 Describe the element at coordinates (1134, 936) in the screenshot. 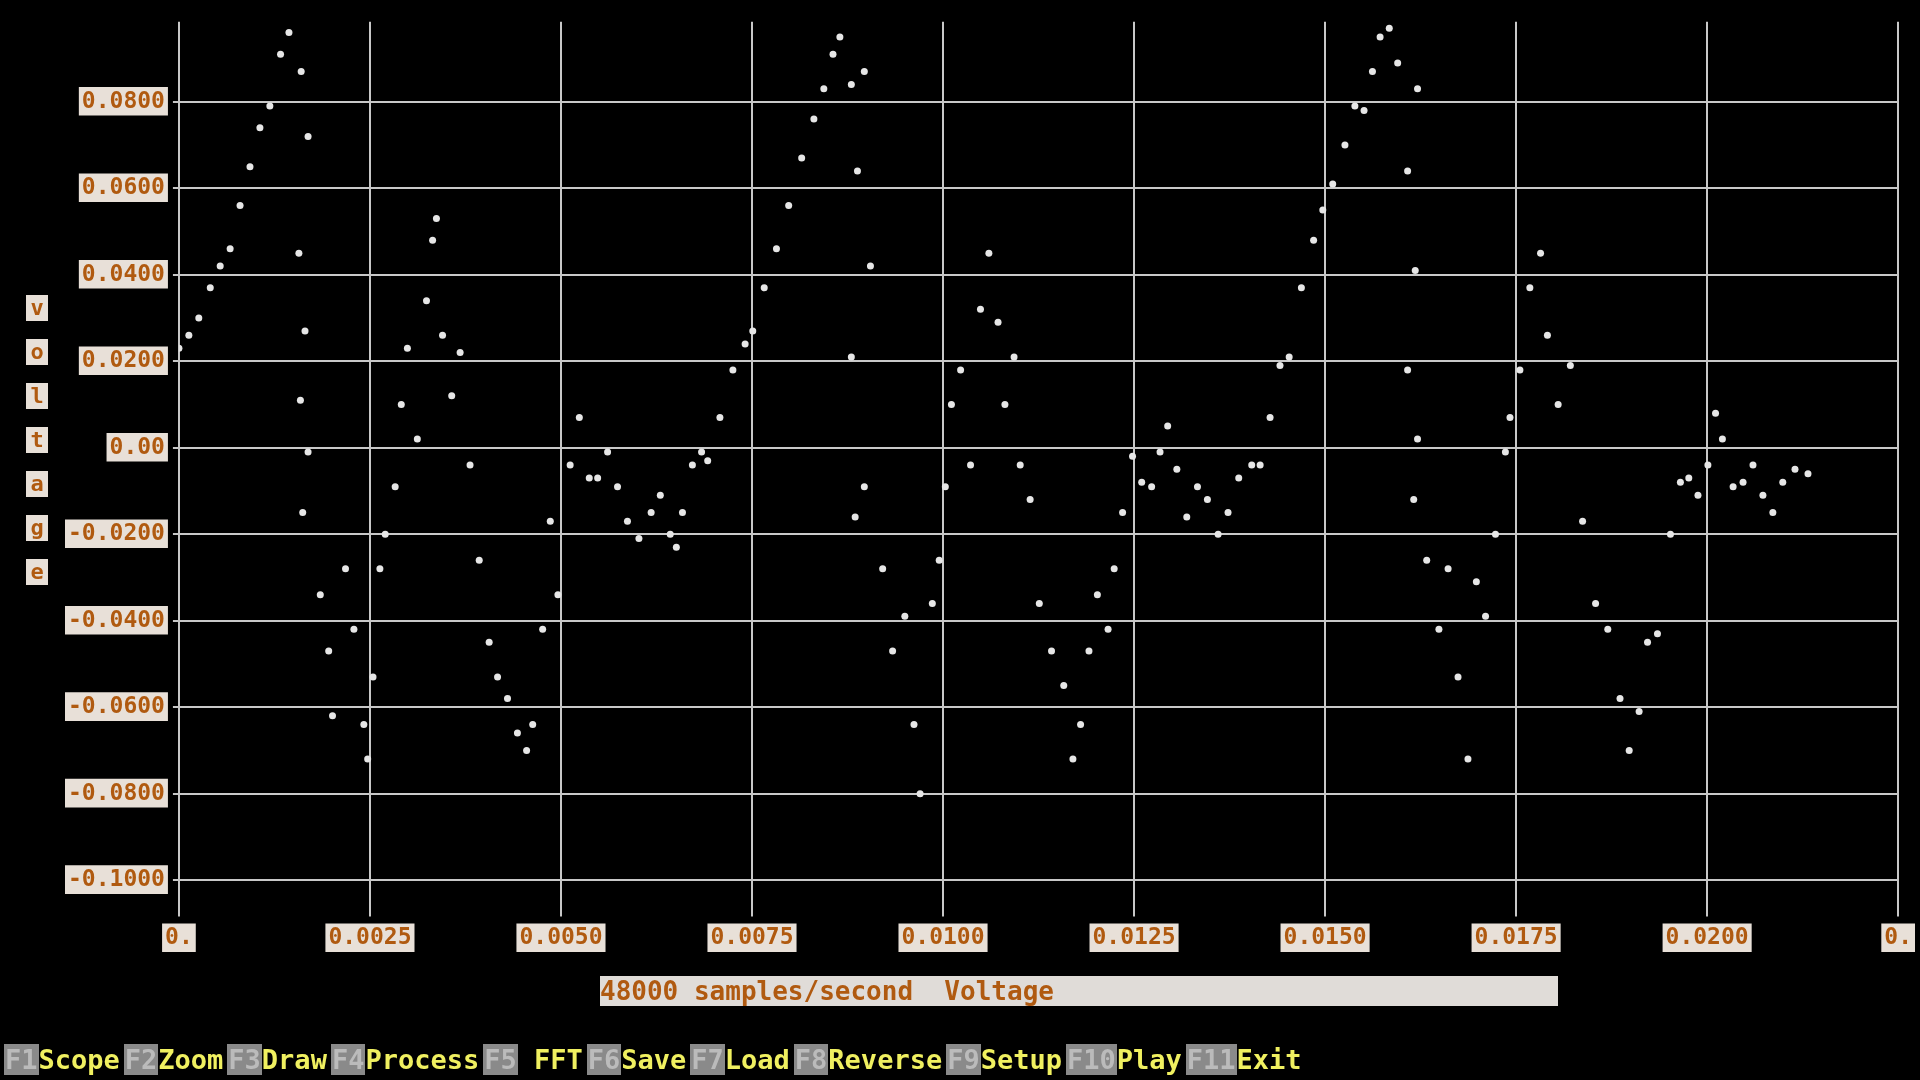

I see `x-tick-label: 0.0125` at that location.